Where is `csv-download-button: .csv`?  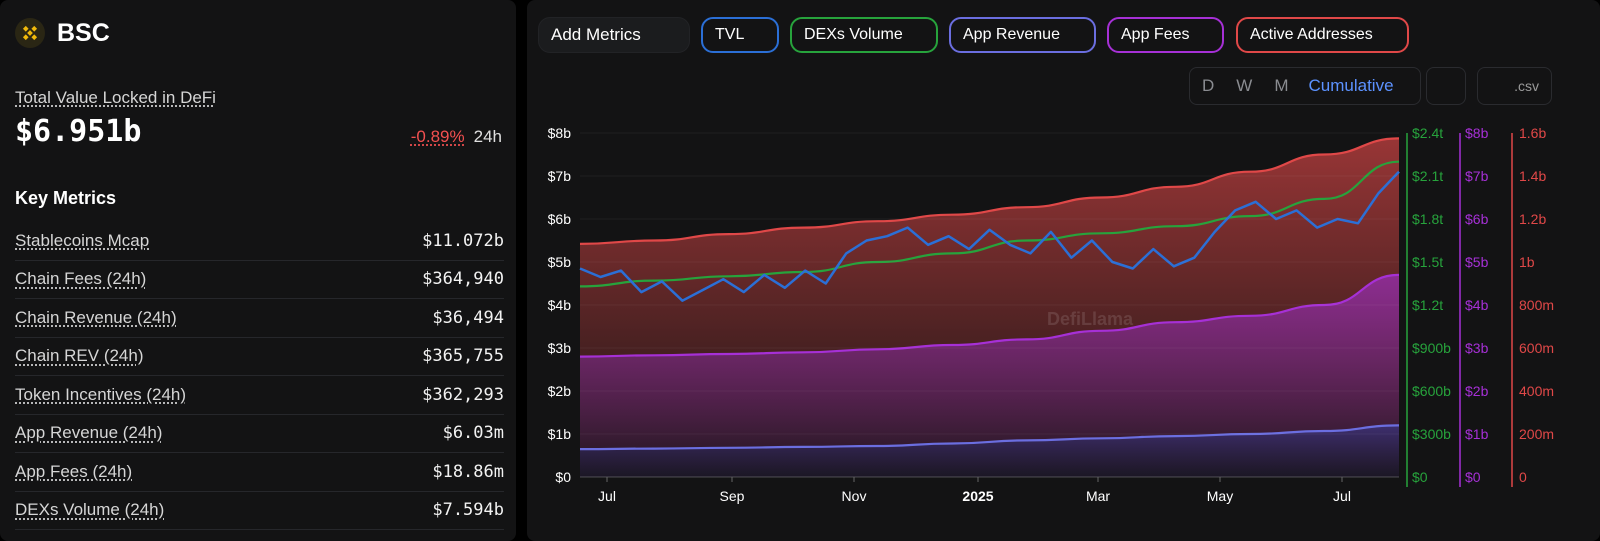 csv-download-button: .csv is located at coordinates (1514, 86).